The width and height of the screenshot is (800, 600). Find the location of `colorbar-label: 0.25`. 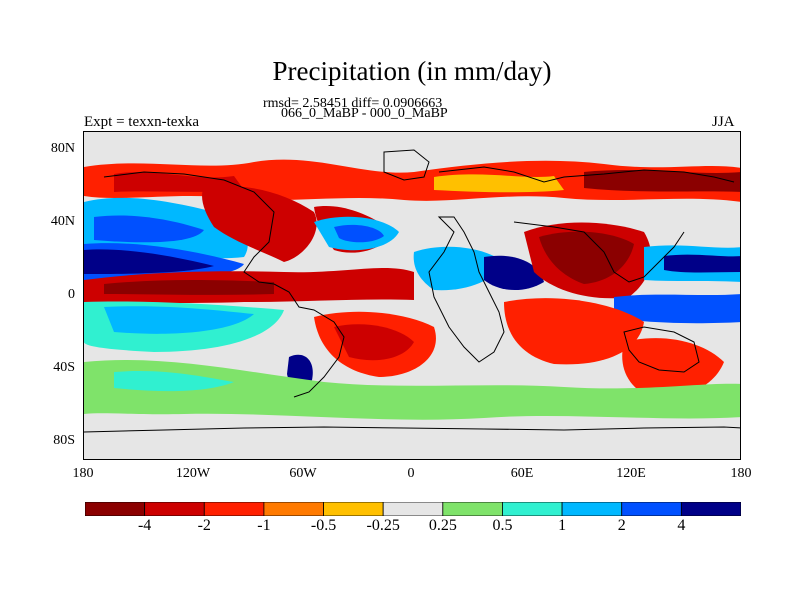

colorbar-label: 0.25 is located at coordinates (442, 525).